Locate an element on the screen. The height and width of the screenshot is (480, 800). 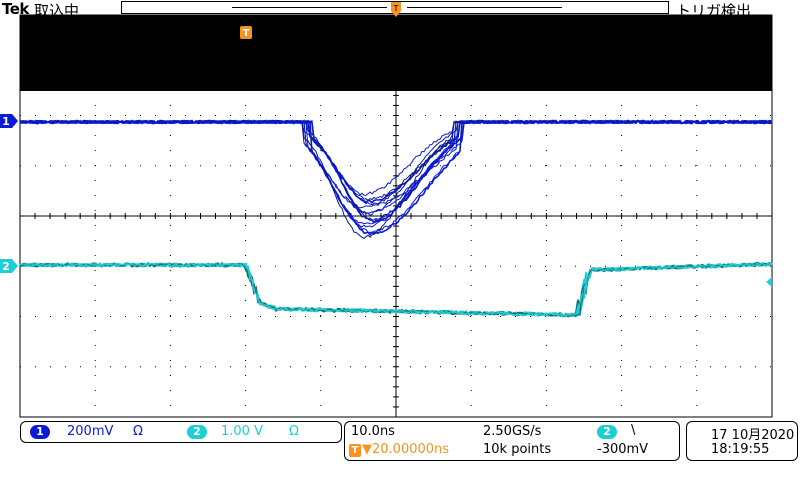
ch2-coupling: Ω is located at coordinates (294, 431).